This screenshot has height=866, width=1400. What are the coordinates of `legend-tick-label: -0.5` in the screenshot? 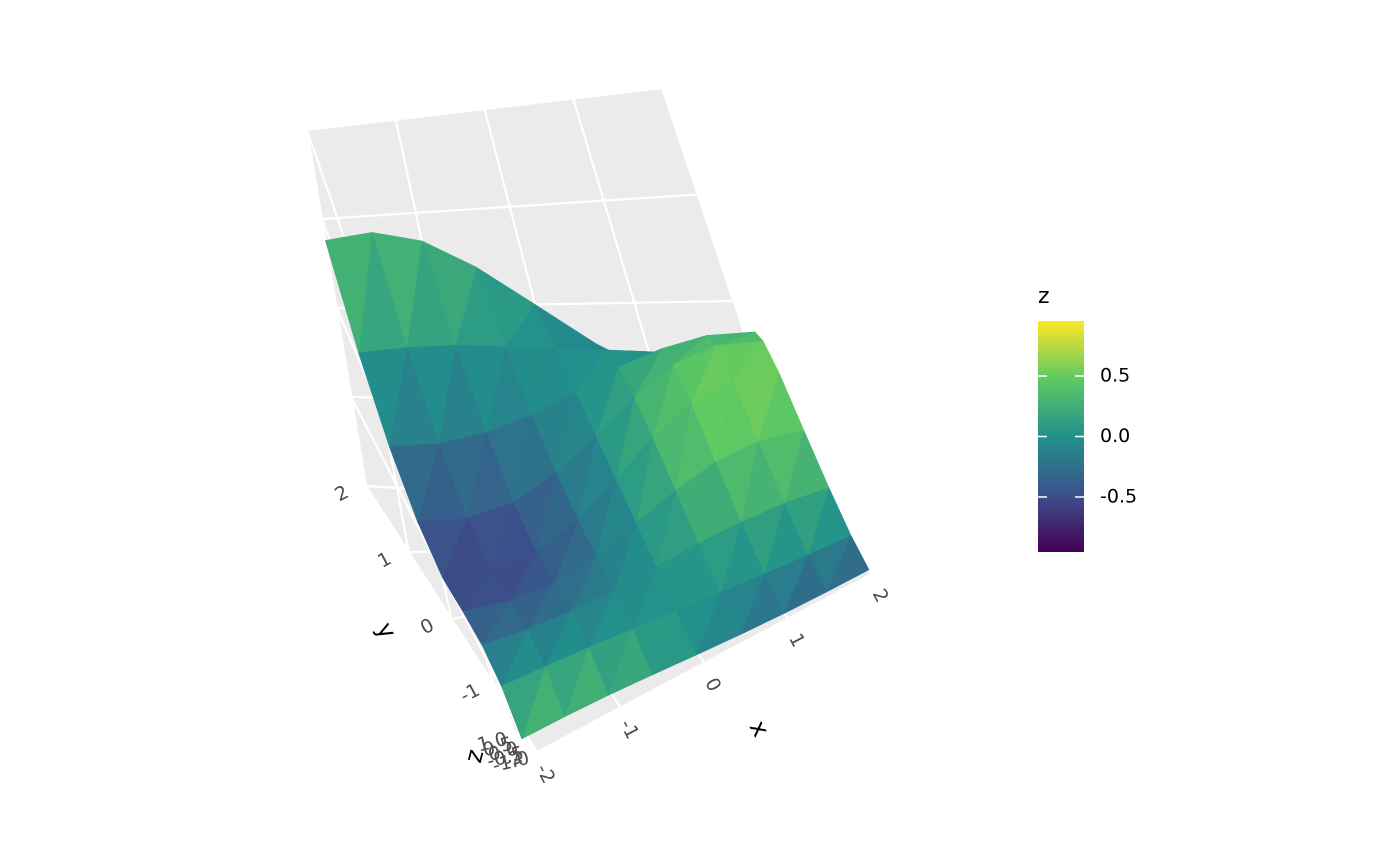 It's located at (1118, 496).